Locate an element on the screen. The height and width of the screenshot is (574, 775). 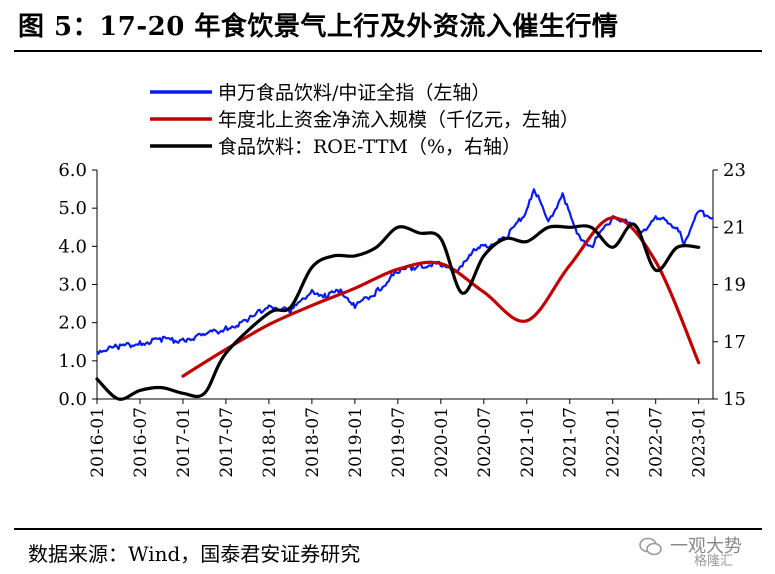
x-tick-label: 2018-07 is located at coordinates (313, 442).